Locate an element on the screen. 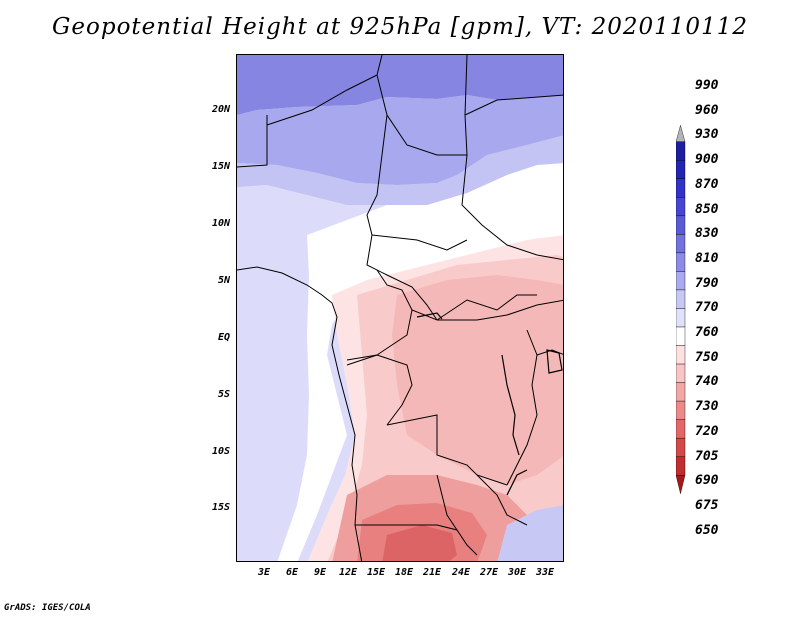  lon-label-27e: 27E is located at coordinates (489, 572).